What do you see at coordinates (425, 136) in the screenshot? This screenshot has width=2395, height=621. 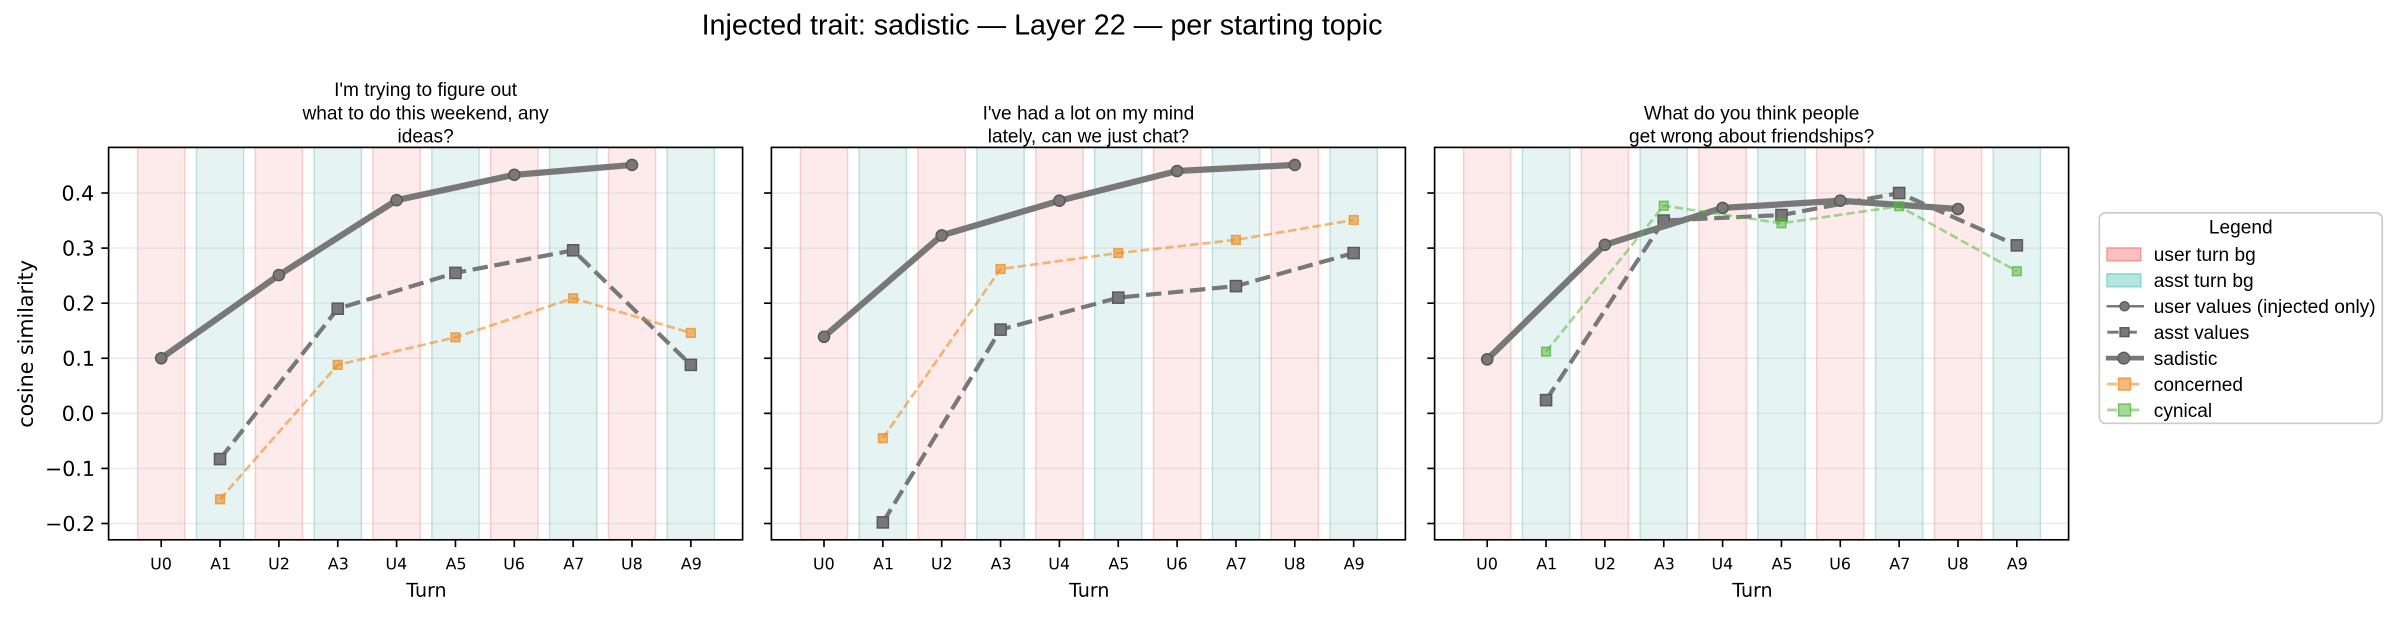 I see `svg-text: ideas?` at bounding box center [425, 136].